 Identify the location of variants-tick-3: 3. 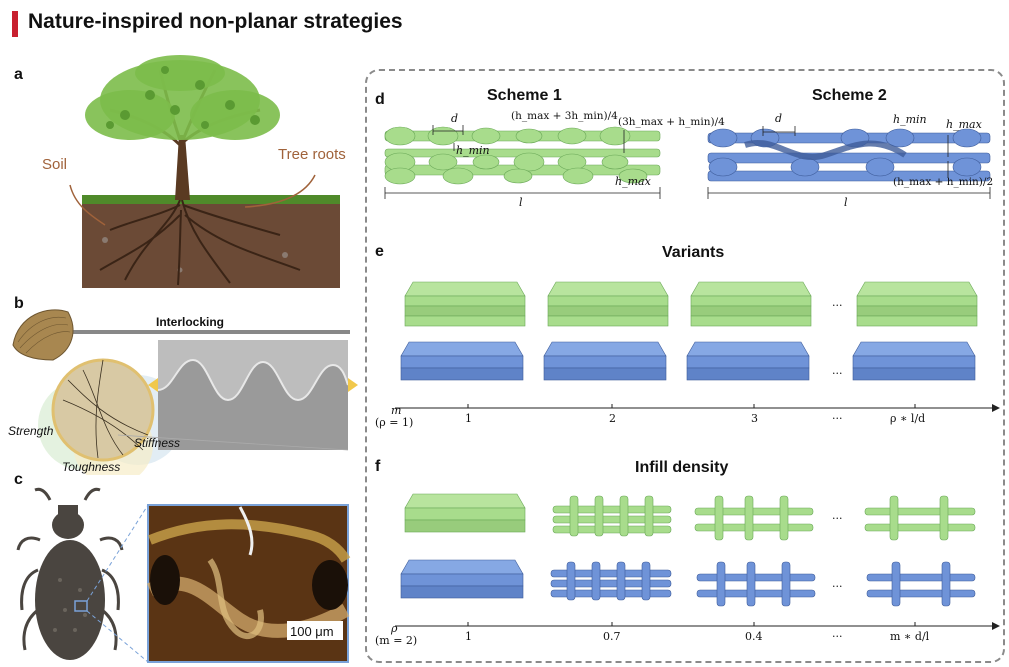
(754, 418).